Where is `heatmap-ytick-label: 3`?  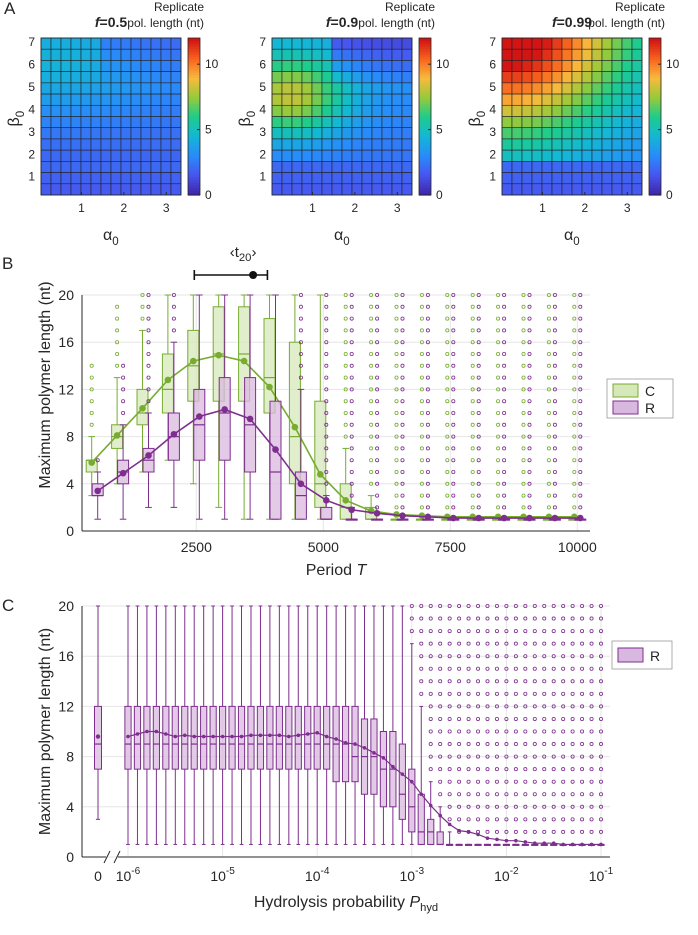
heatmap-ytick-label: 3 is located at coordinates (31, 132).